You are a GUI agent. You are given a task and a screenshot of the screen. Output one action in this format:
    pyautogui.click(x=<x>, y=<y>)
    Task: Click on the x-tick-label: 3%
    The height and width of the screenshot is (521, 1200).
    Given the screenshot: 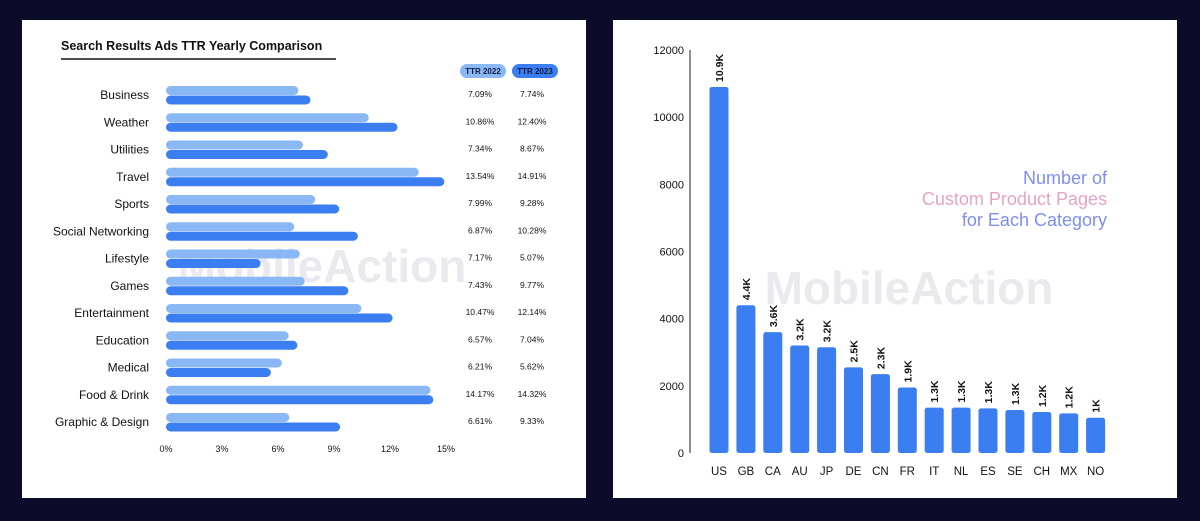 What is the action you would take?
    pyautogui.click(x=221, y=449)
    